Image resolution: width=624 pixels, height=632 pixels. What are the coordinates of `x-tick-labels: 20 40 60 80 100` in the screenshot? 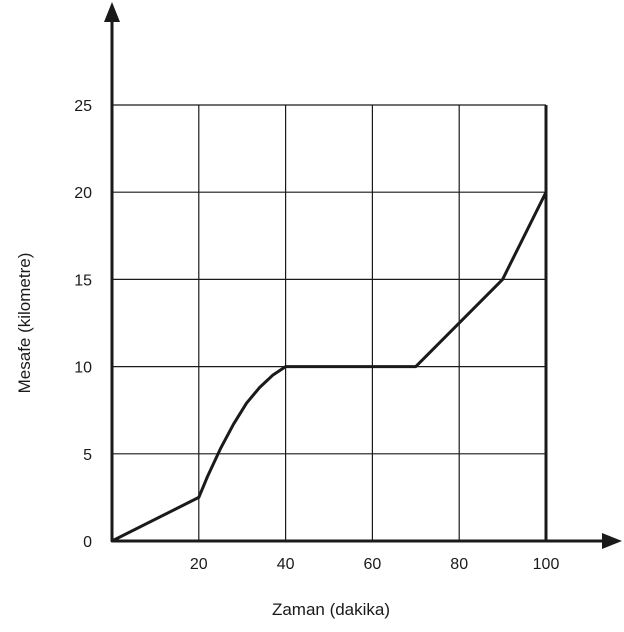 It's located at (375, 564).